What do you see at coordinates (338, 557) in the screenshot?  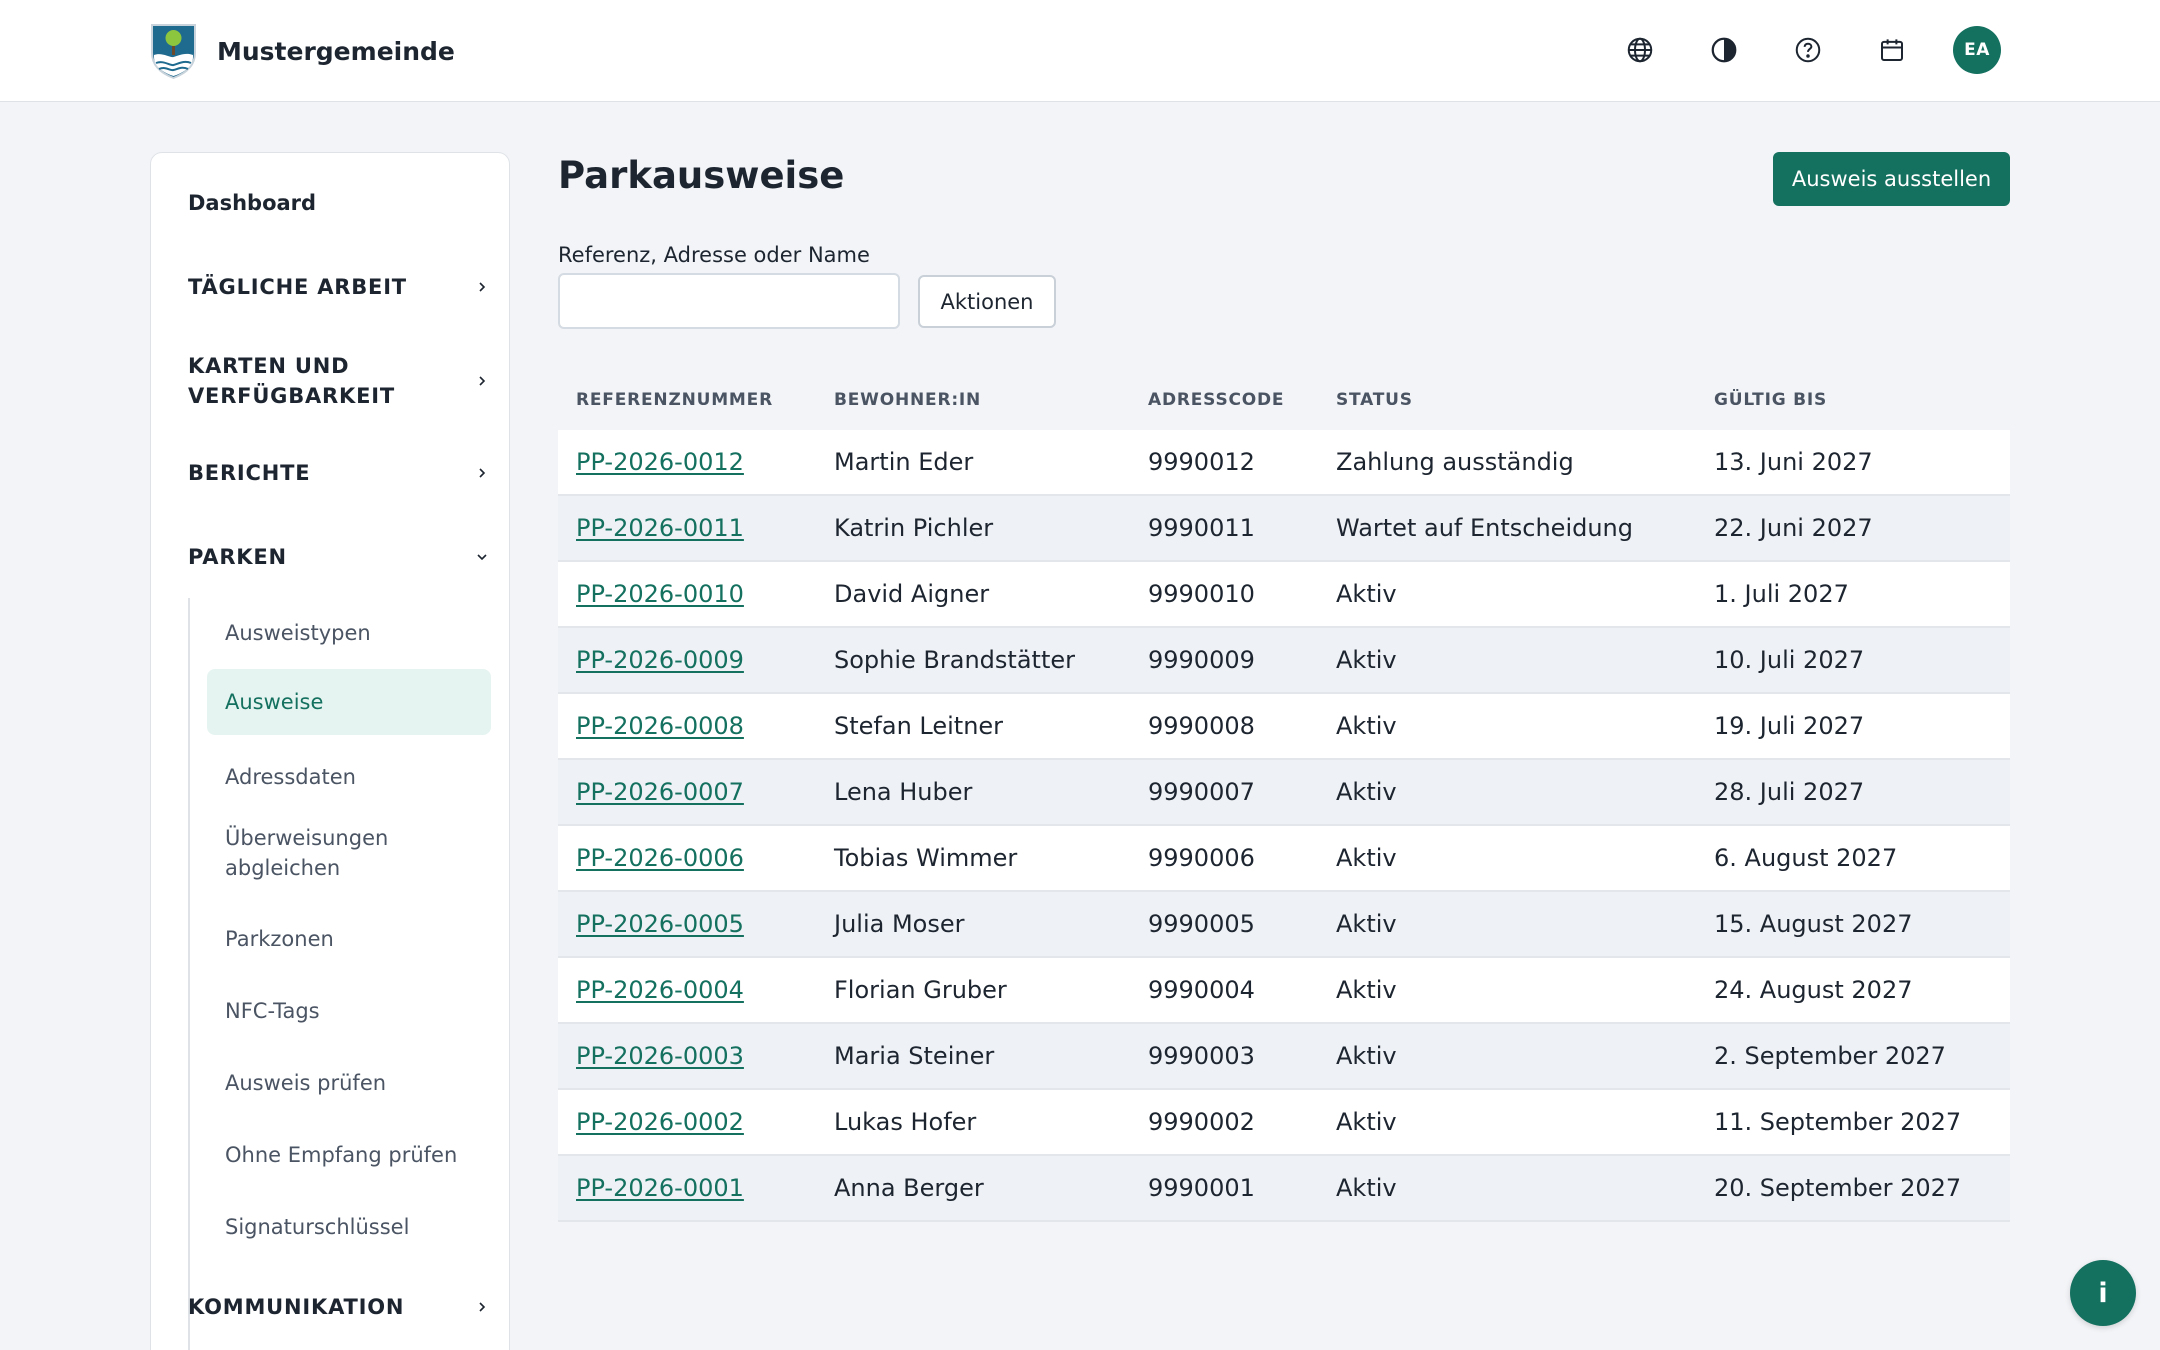 I see `nav-section-parking: PARKEN` at bounding box center [338, 557].